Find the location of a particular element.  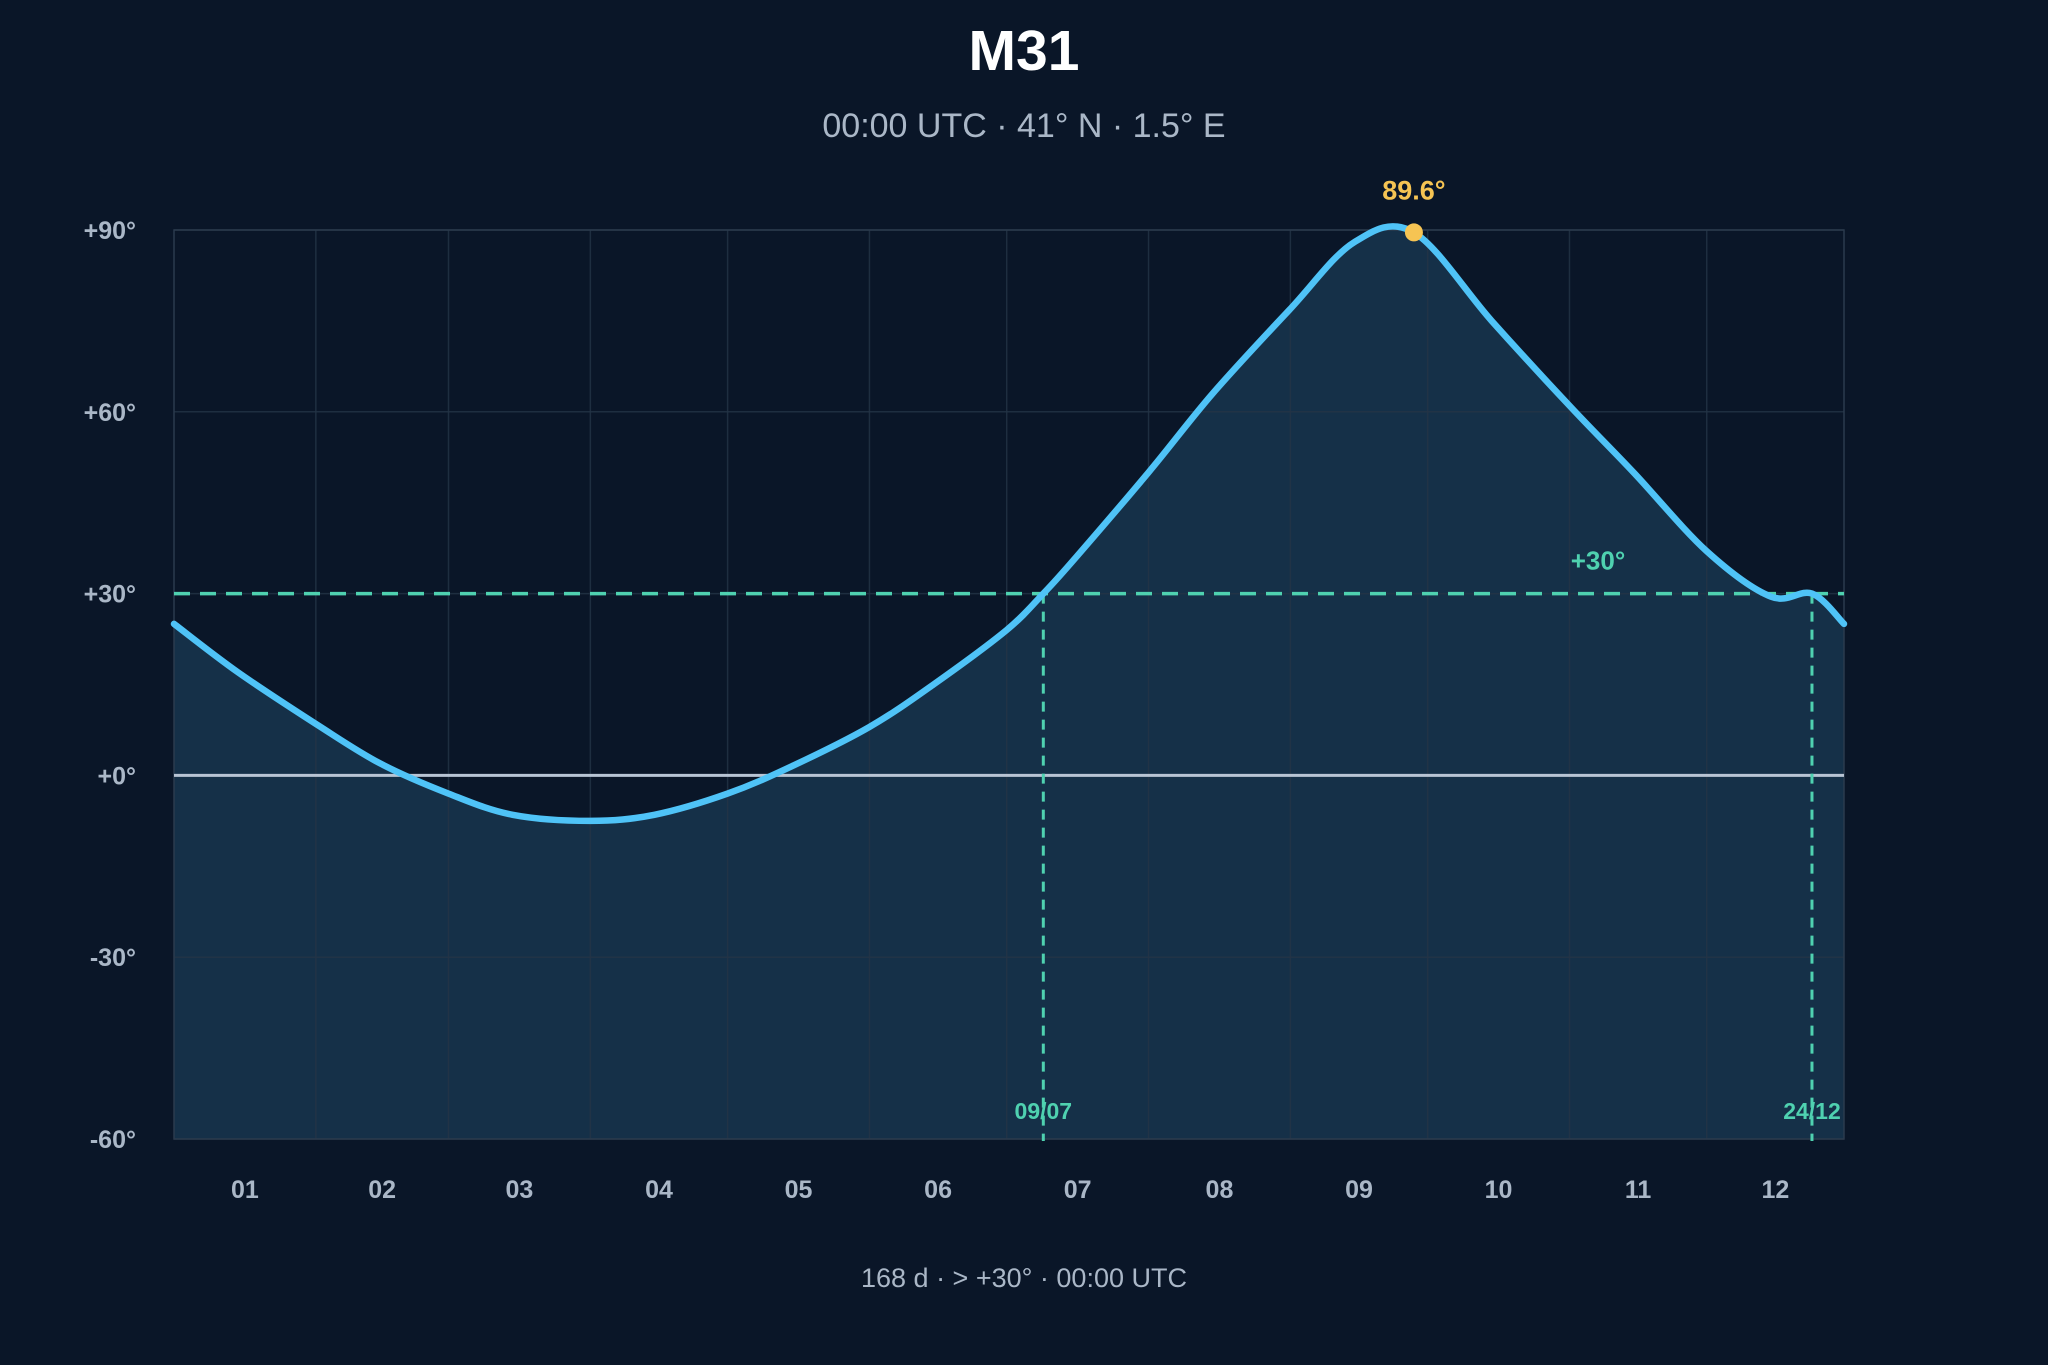

chart-subtitle: 00:00 UTC · 41° N · 1.5° E is located at coordinates (1024, 126).